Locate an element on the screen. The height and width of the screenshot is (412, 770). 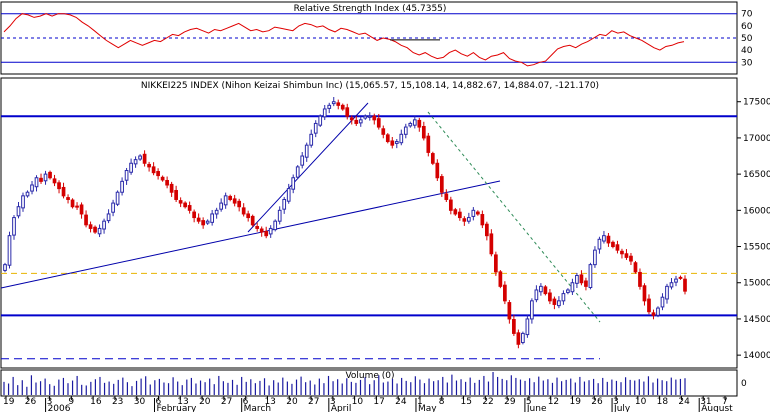
rsi-tick-label: 30 is located at coordinates (747, 63).